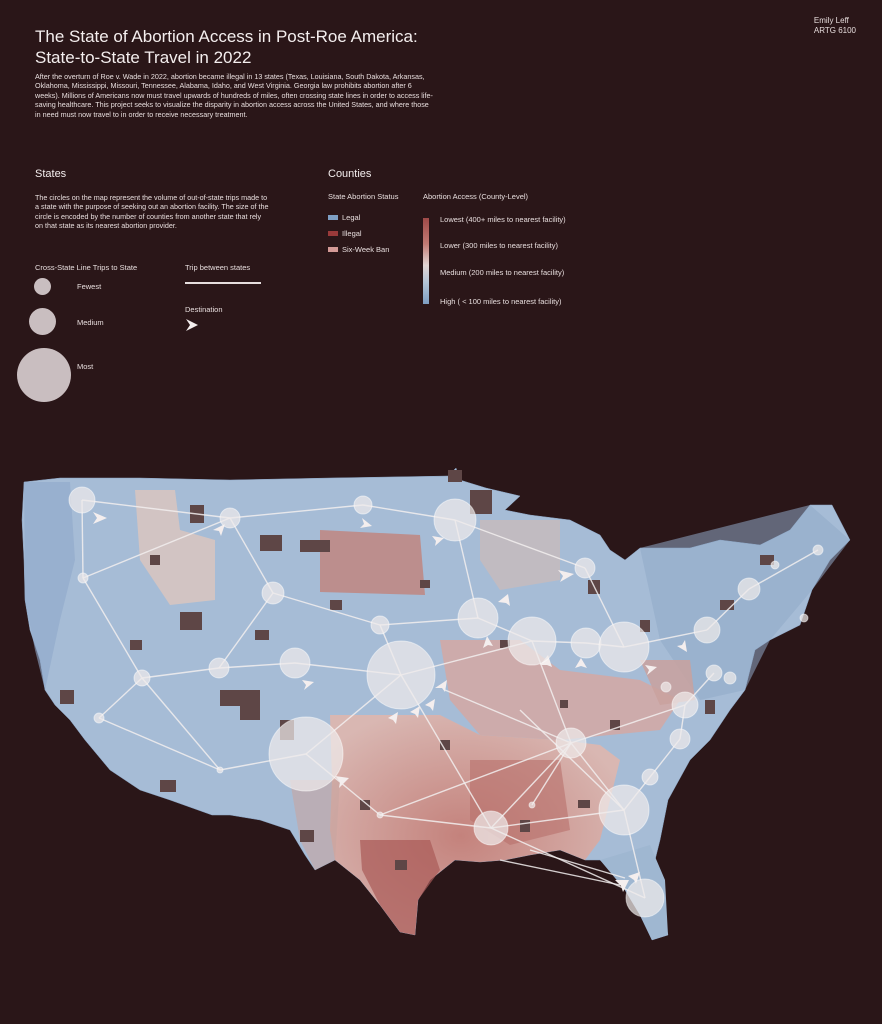 The image size is (882, 1024). Describe the element at coordinates (89, 286) in the screenshot. I see `size-legend-label-small: Fewest` at that location.